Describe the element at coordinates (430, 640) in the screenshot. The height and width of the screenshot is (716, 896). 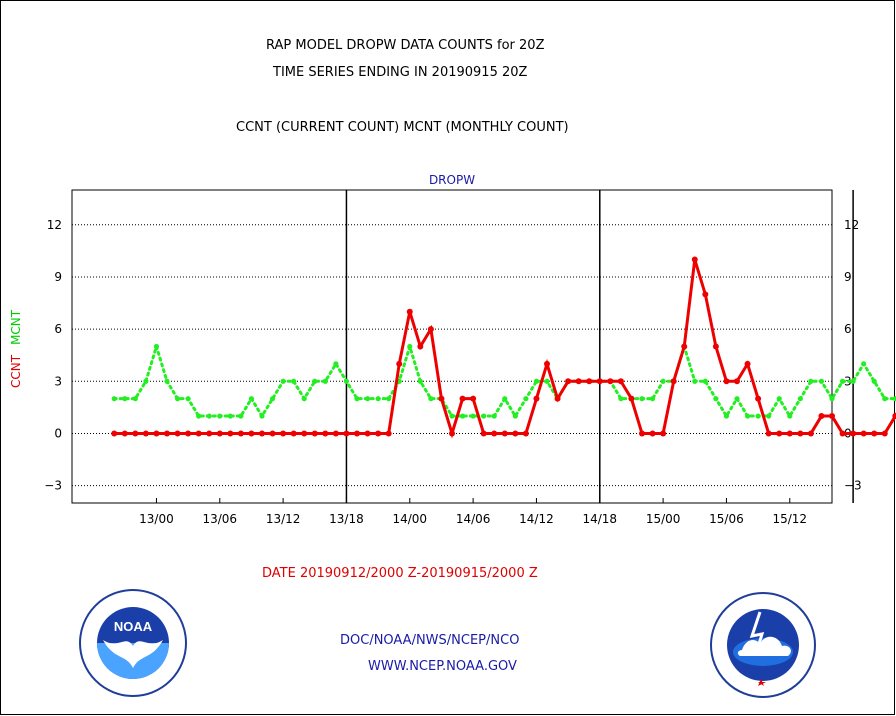
I see `org-path-link: DOC/NOAA/NWS/NCEP/NCO` at that location.